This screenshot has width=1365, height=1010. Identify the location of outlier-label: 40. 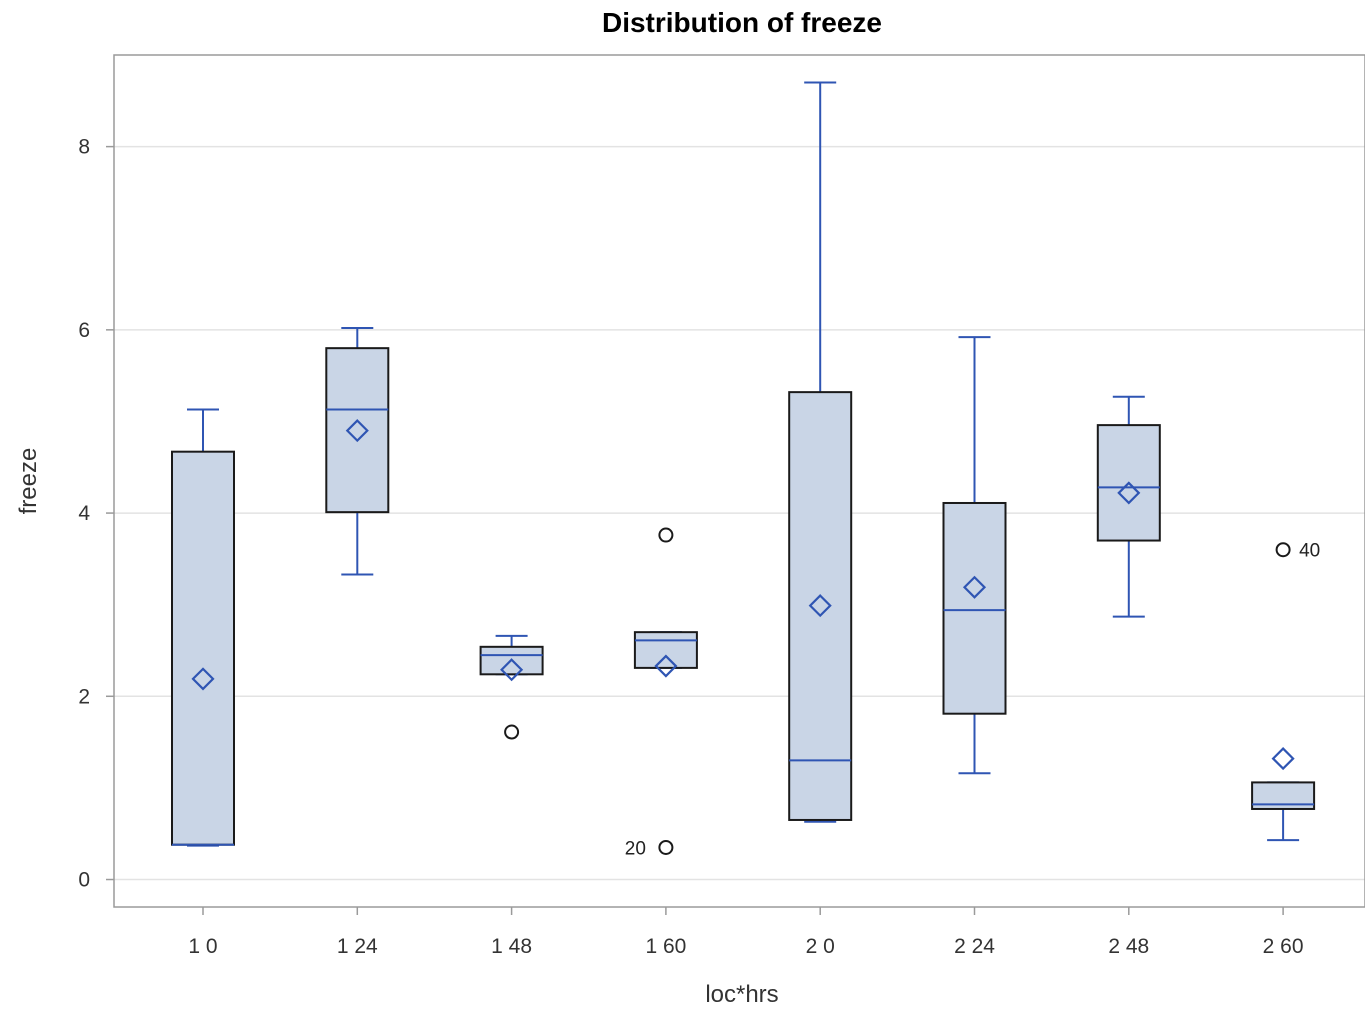
(1309, 551).